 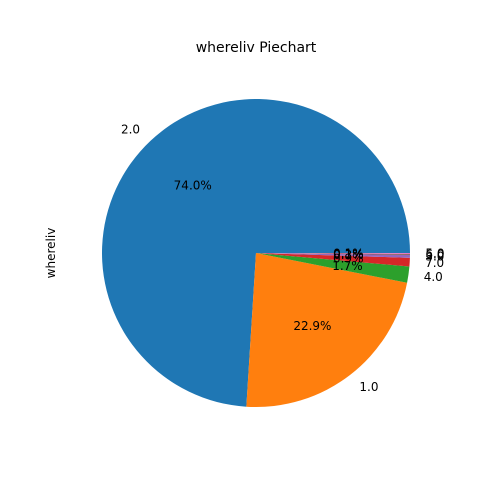 I want to click on slice-percent-label: 0.9%, so click(x=348, y=259).